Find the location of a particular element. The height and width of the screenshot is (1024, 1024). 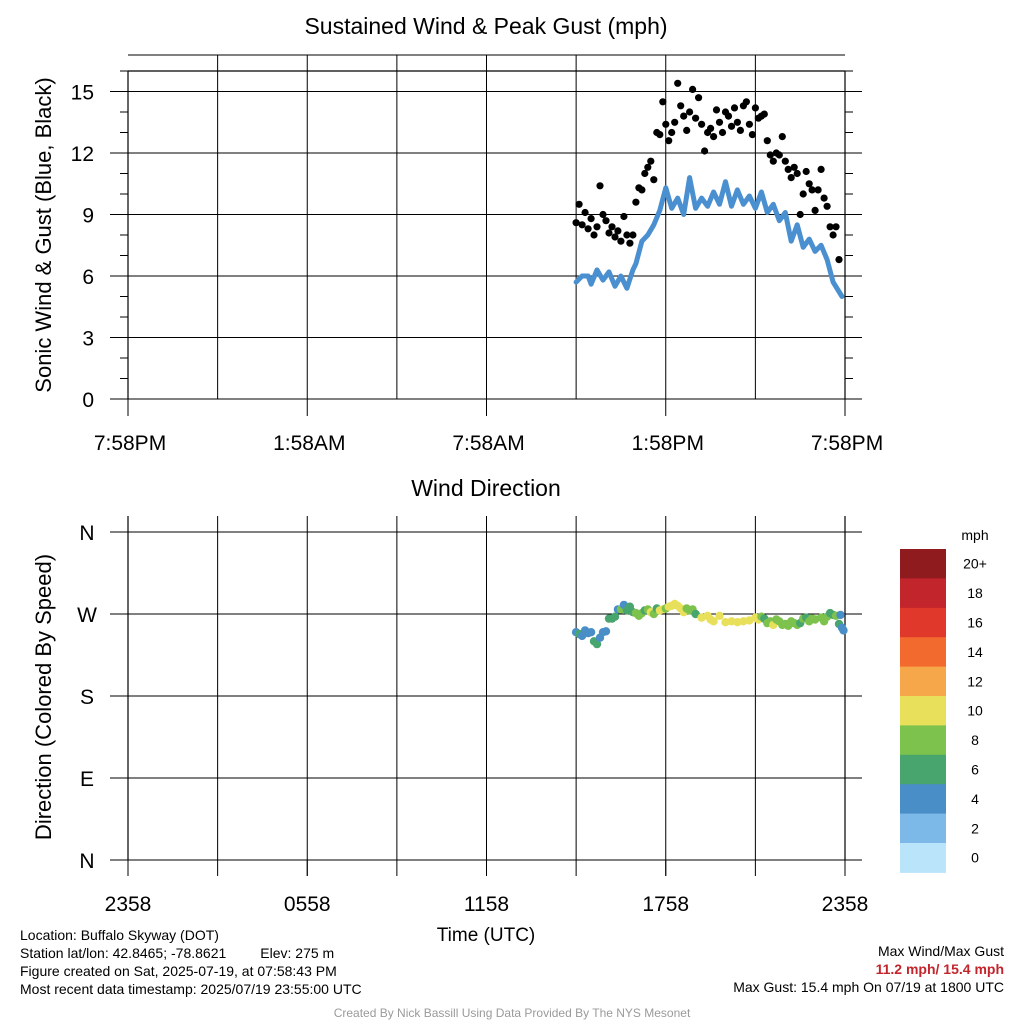

bottom-y-axis-label: Direction (Colored By Speed) is located at coordinates (43, 697).